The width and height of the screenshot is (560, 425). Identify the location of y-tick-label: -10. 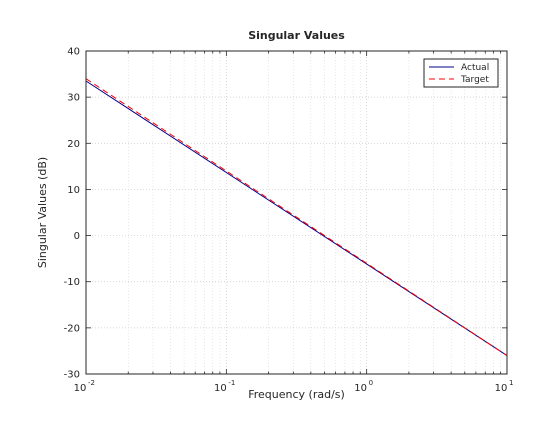
(72, 282).